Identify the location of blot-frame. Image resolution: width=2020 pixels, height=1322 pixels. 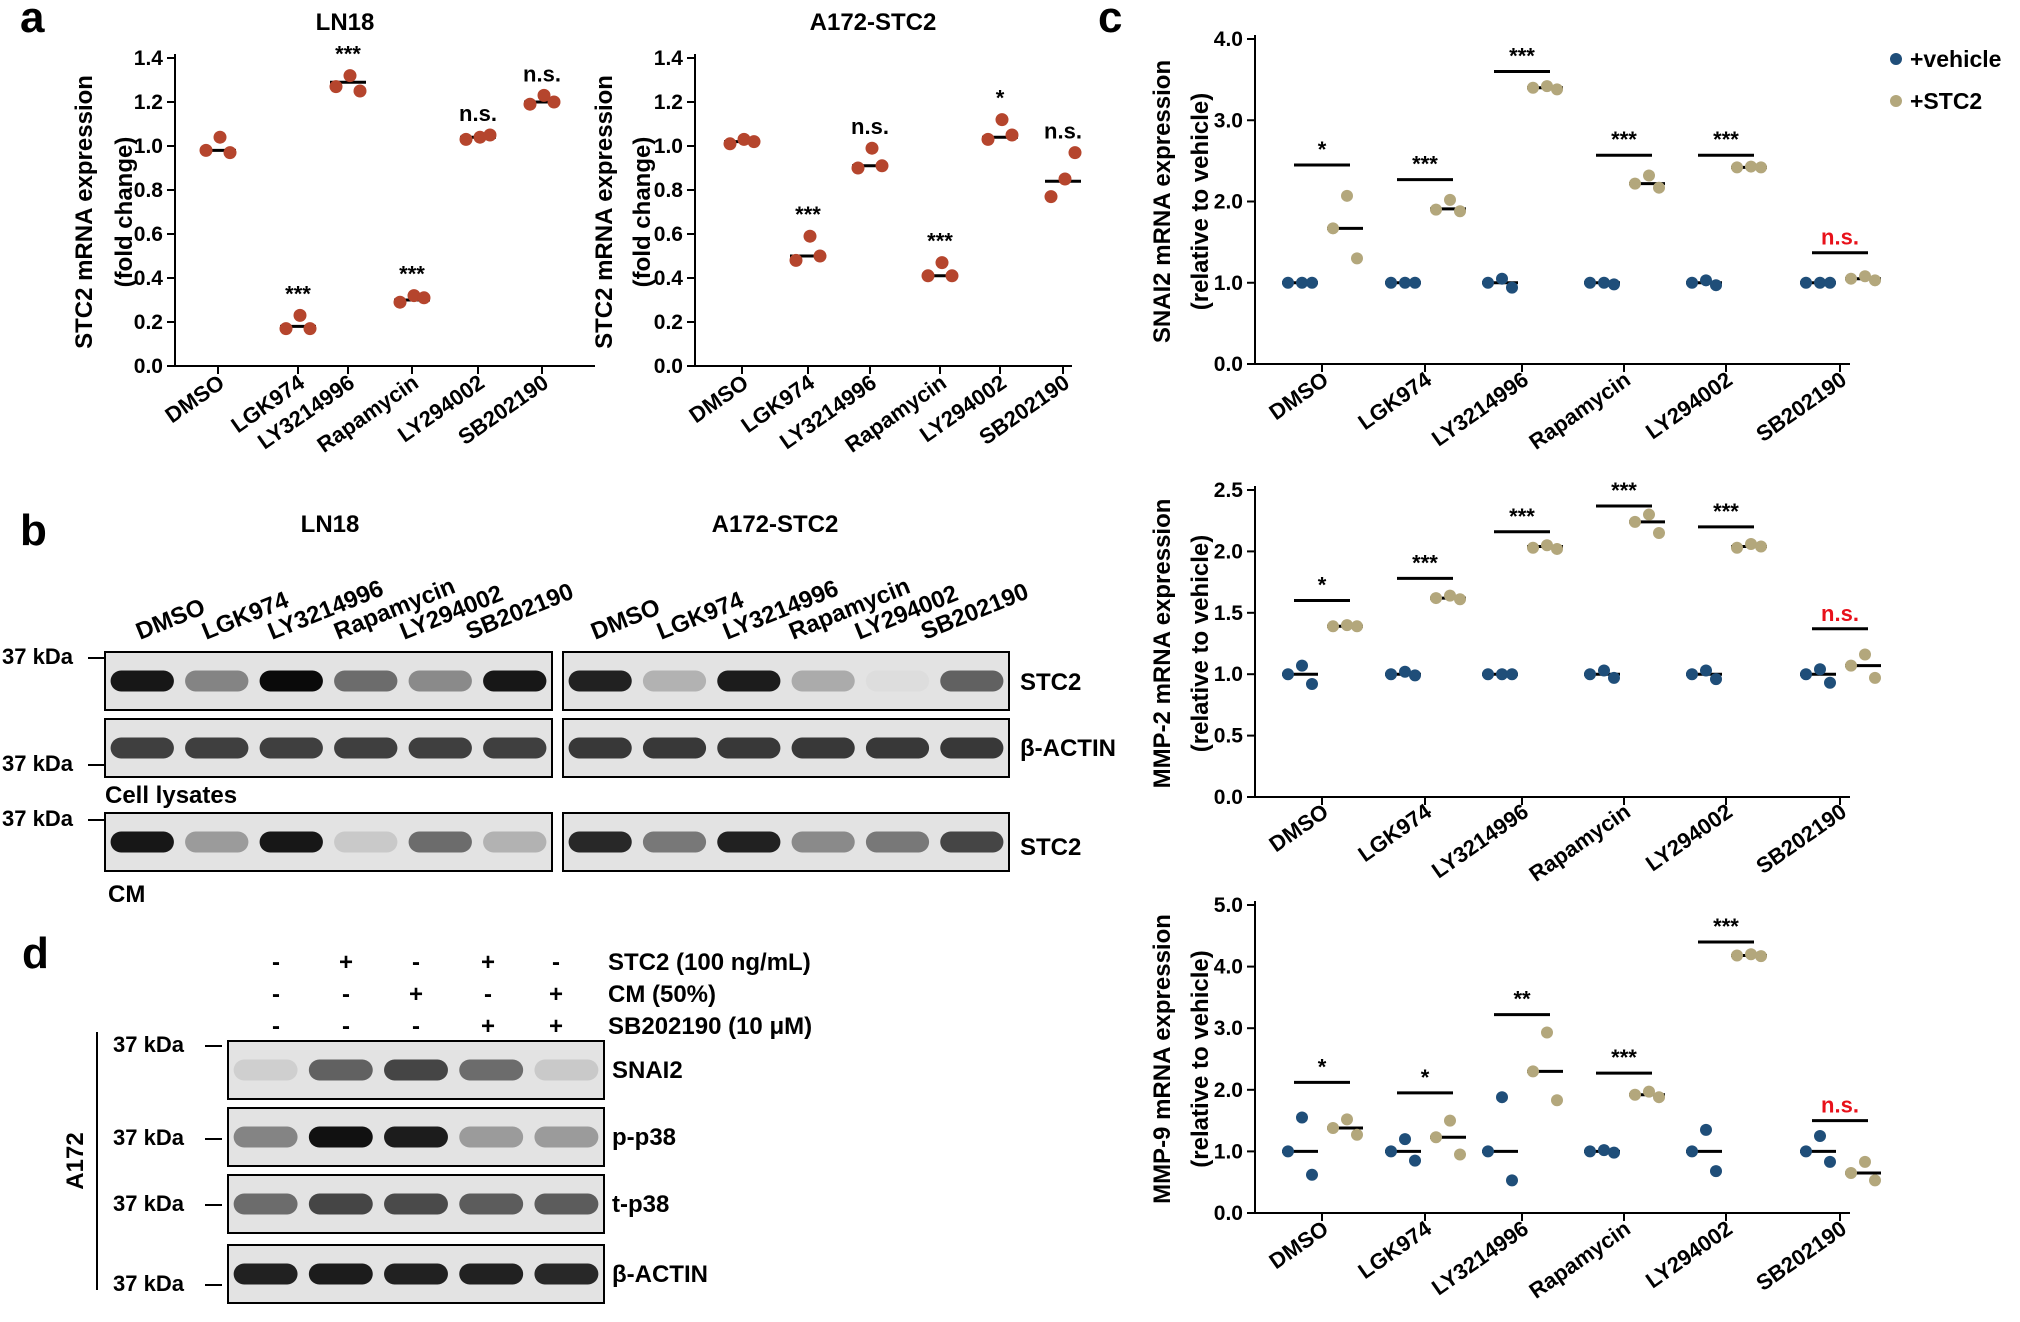
(328, 748).